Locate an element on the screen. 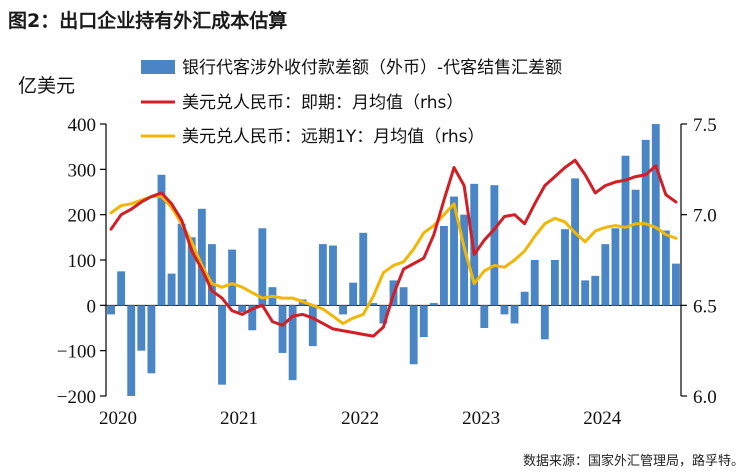 Image resolution: width=754 pixels, height=475 pixels. source-note: 数据来源：国家外汇管理局，路孚特。 is located at coordinates (633, 461).